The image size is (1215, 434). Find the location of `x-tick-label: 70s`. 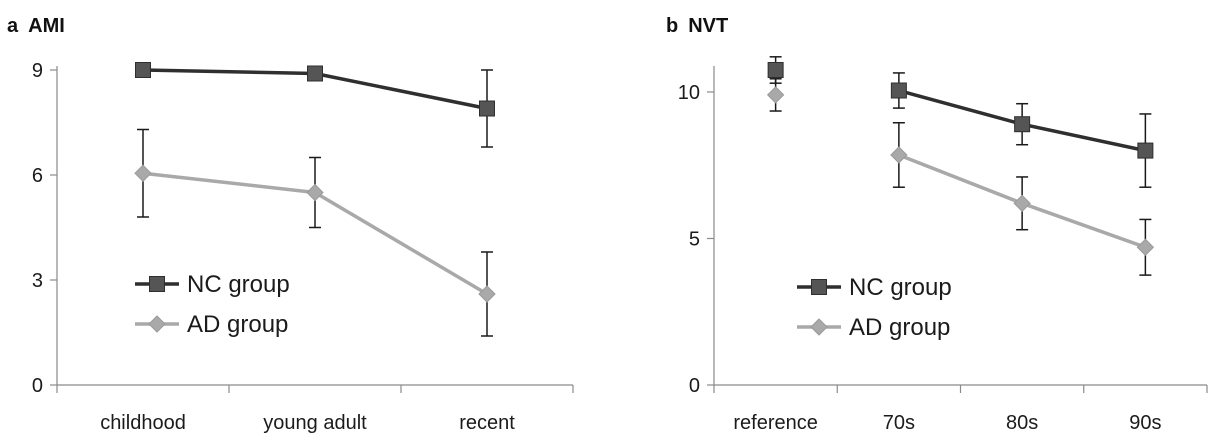

x-tick-label: 70s is located at coordinates (899, 423).